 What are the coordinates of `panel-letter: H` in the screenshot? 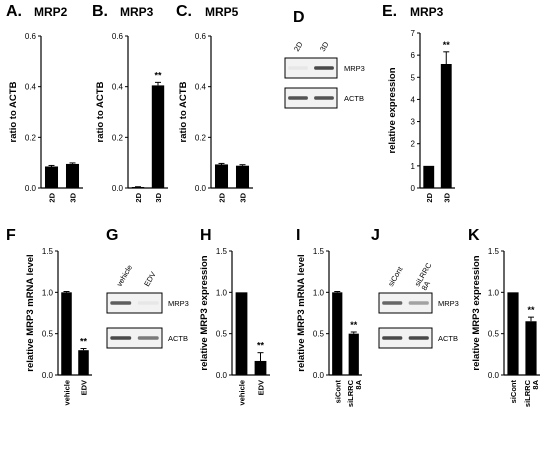 It's located at (206, 235).